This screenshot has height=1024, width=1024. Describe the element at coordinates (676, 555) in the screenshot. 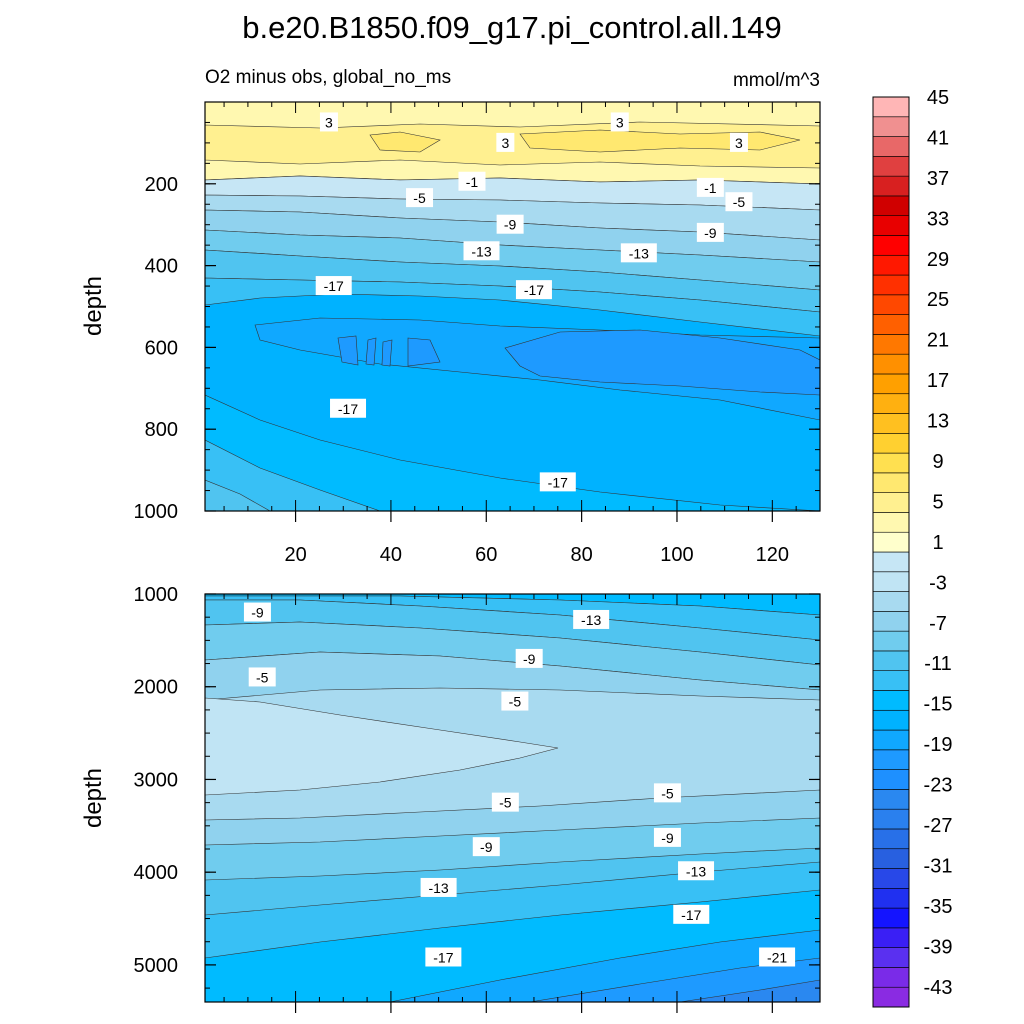

I see `upper-x-tick-label: 100` at that location.